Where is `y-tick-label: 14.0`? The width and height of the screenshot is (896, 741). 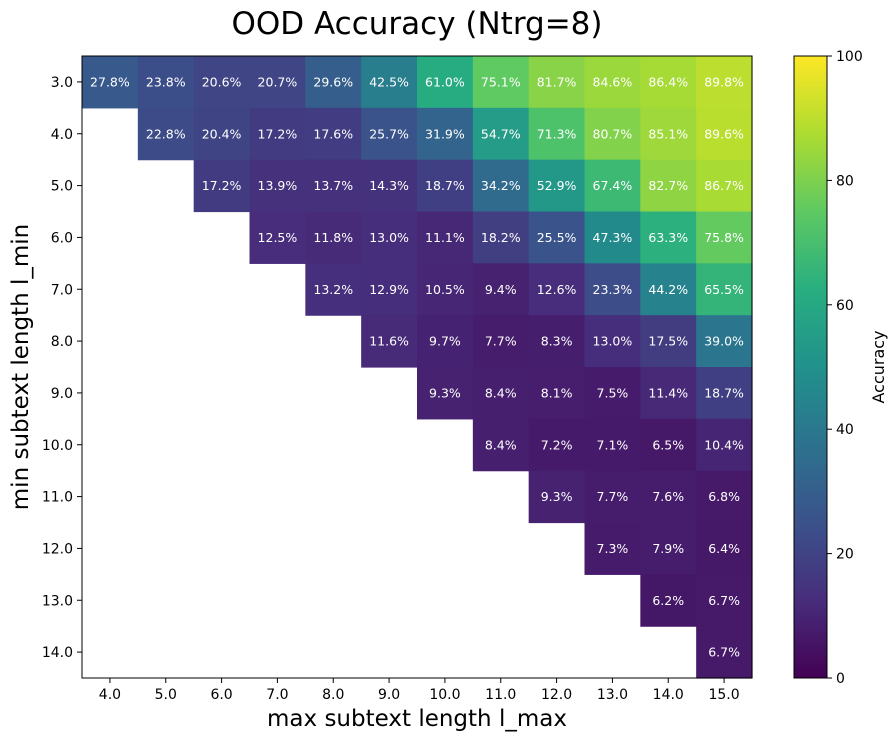 y-tick-label: 14.0 is located at coordinates (57, 653).